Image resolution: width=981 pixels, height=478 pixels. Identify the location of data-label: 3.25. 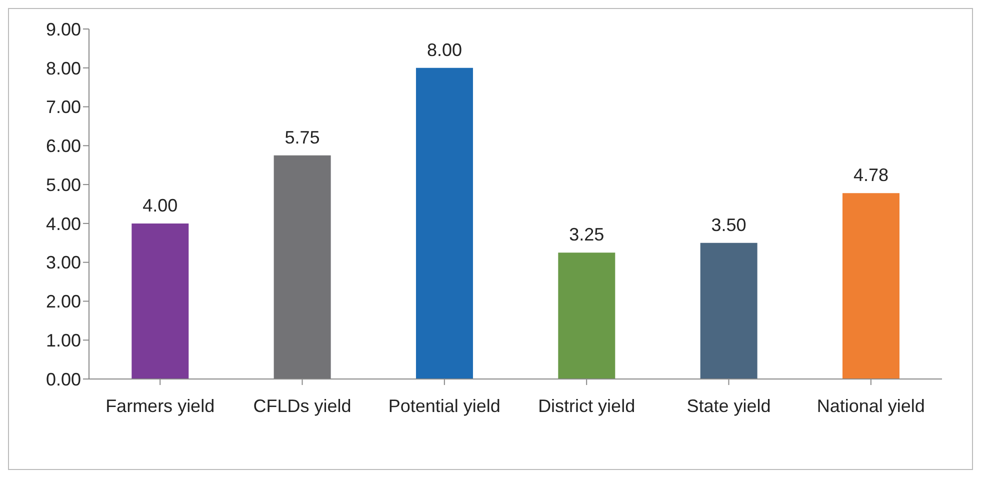
(586, 234).